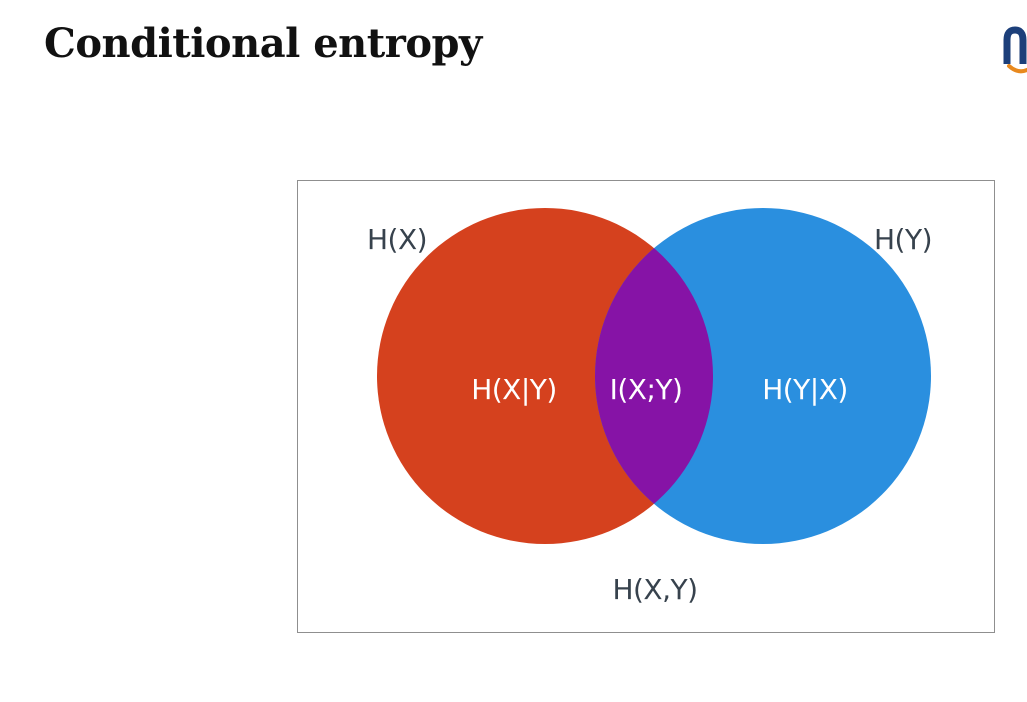 Image resolution: width=1027 pixels, height=702 pixels. What do you see at coordinates (654, 589) in the screenshot?
I see `label-joint-entropy: H(X,Y)` at bounding box center [654, 589].